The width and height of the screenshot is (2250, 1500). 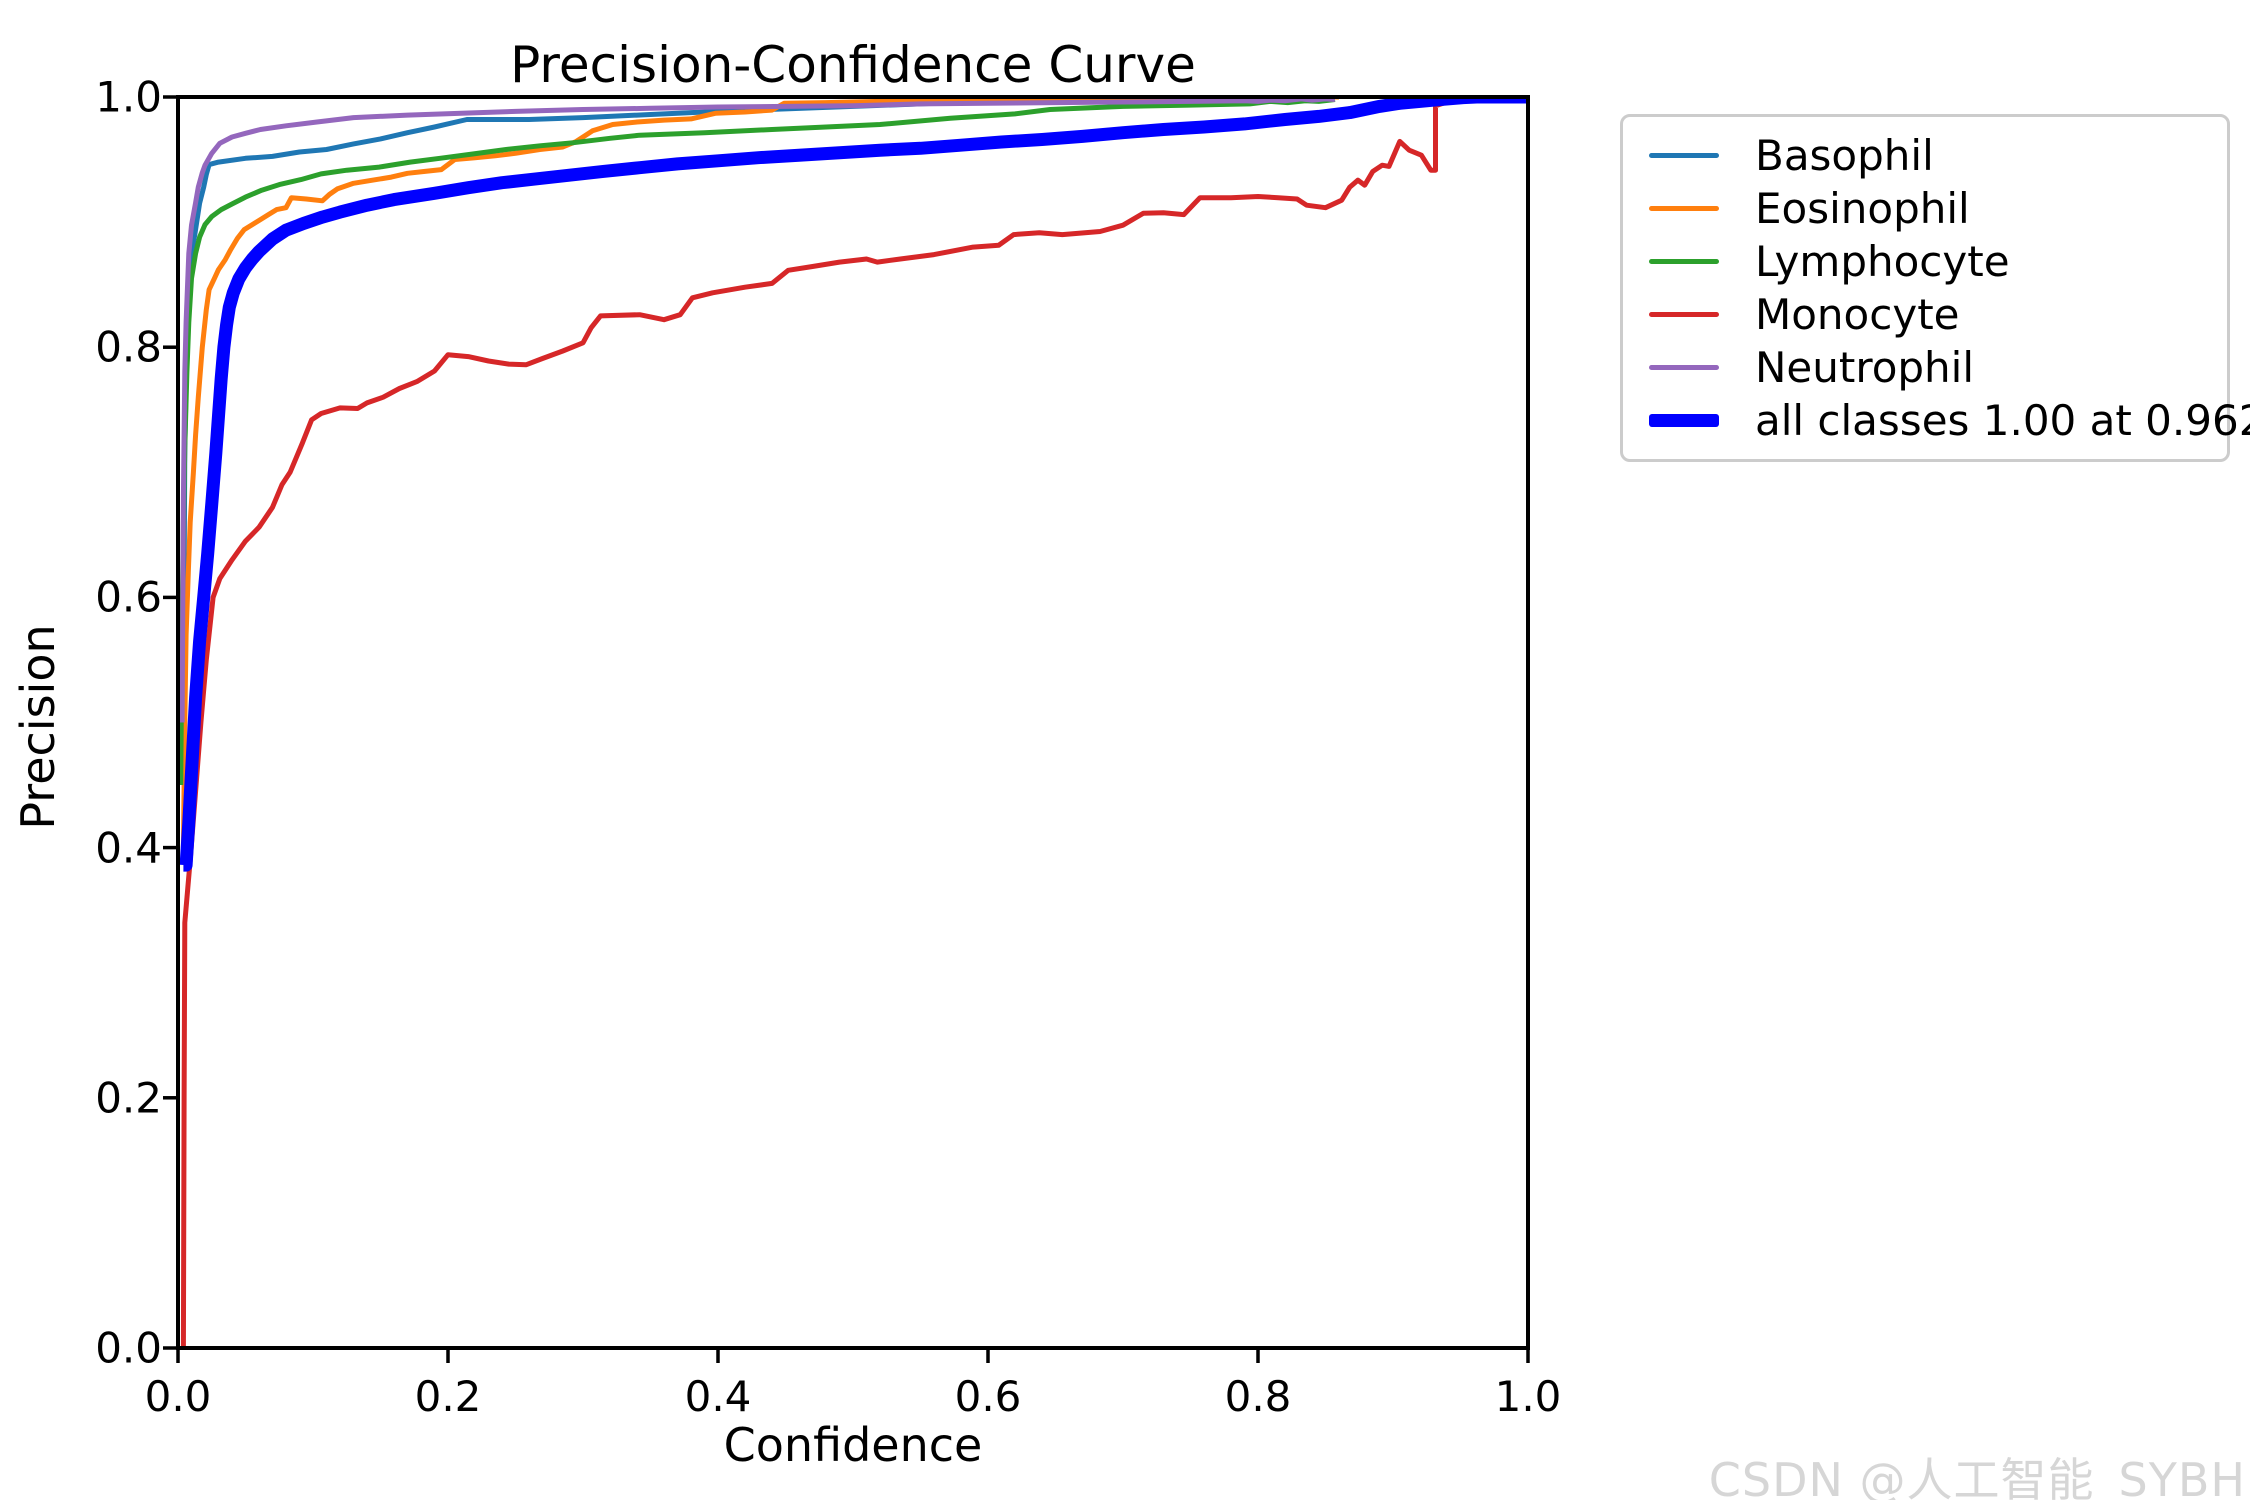 I want to click on y-tick-label: 1.0, so click(x=128, y=97).